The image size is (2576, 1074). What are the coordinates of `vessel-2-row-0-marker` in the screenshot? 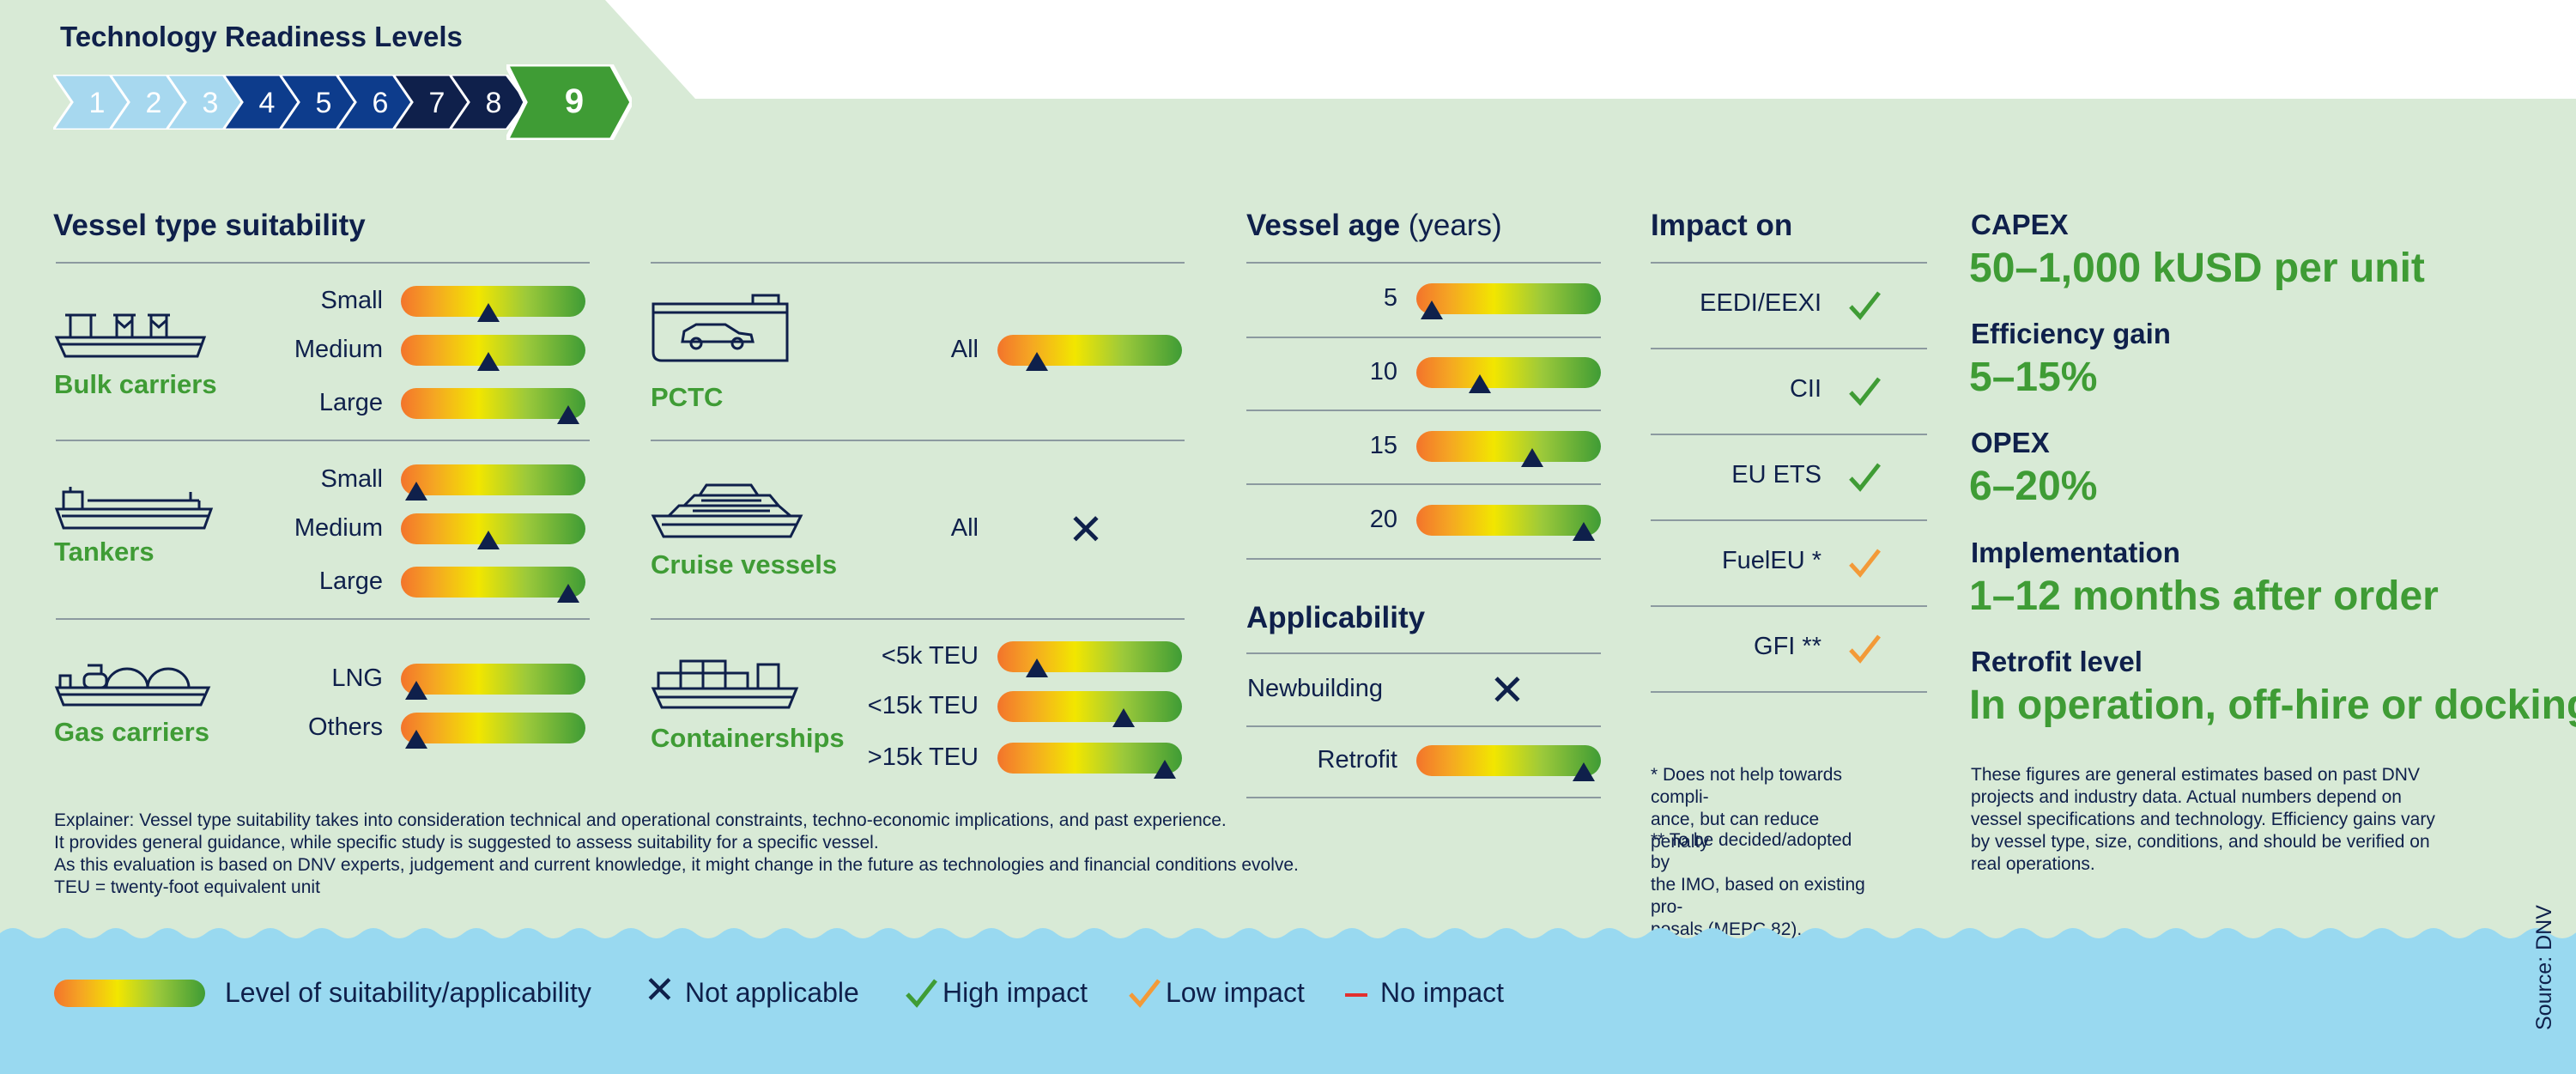 It's located at (415, 690).